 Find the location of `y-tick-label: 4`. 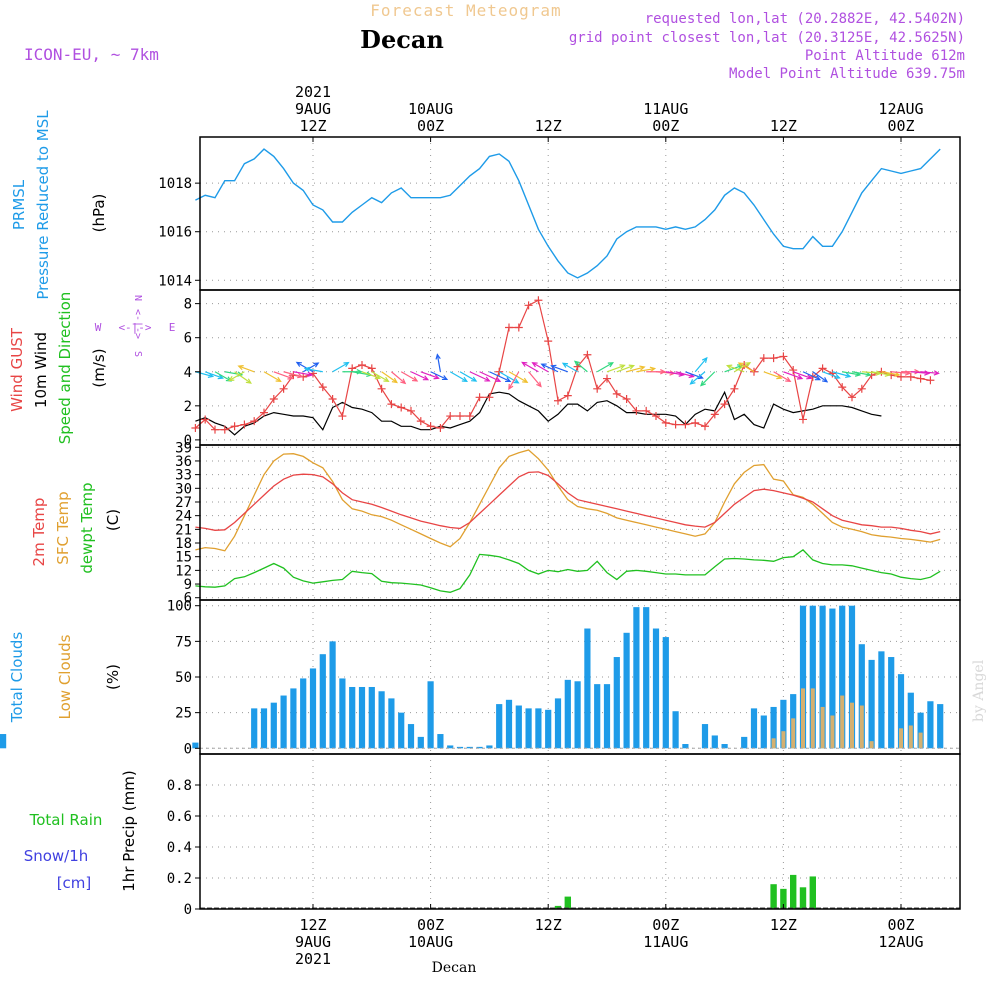

y-tick-label: 4 is located at coordinates (188, 373).